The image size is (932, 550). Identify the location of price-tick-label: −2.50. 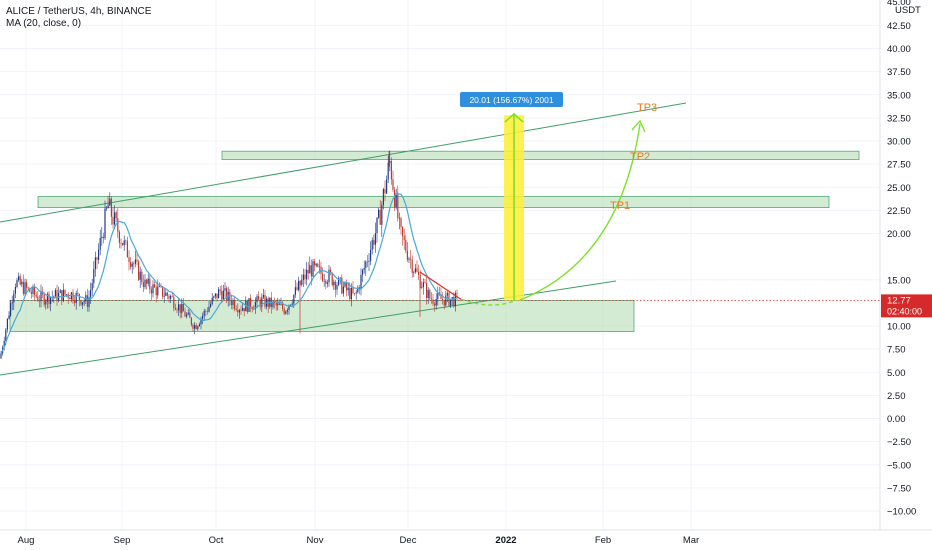
(899, 442).